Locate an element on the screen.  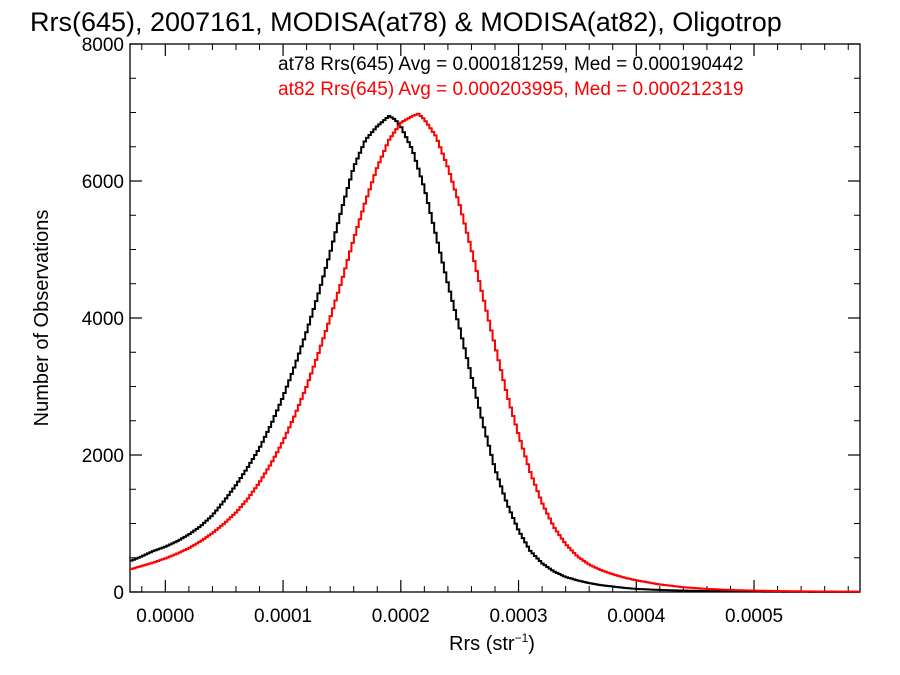
x-tick-label: 0.0003 is located at coordinates (518, 616).